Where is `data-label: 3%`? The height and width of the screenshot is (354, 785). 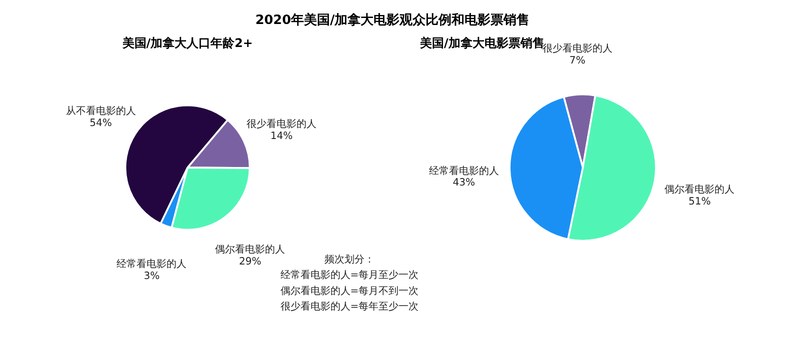 data-label: 3% is located at coordinates (152, 276).